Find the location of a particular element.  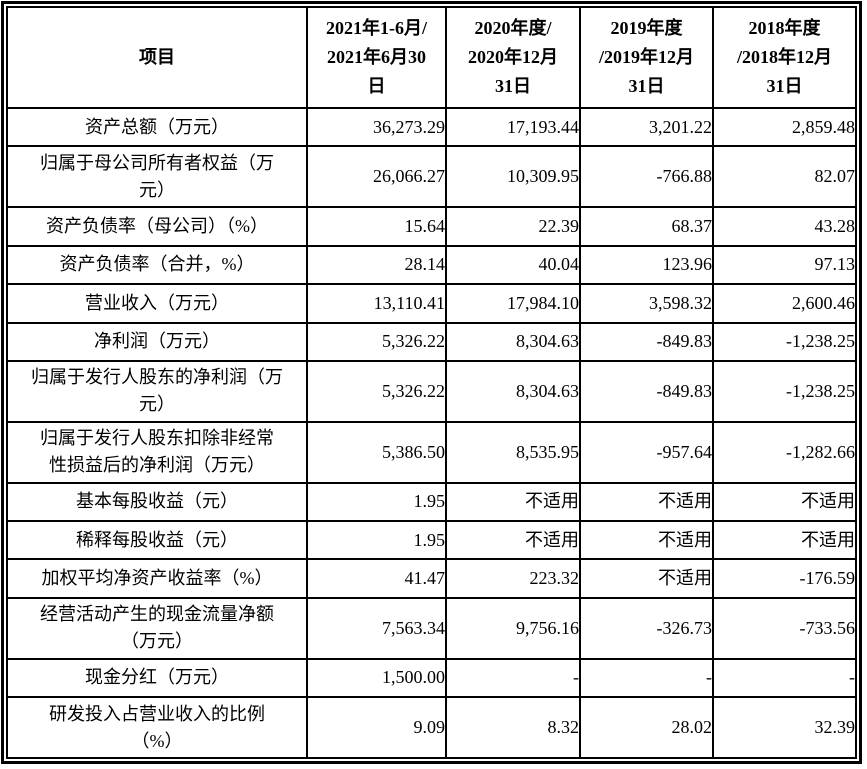

table-cell: 97.13 is located at coordinates (784, 265).